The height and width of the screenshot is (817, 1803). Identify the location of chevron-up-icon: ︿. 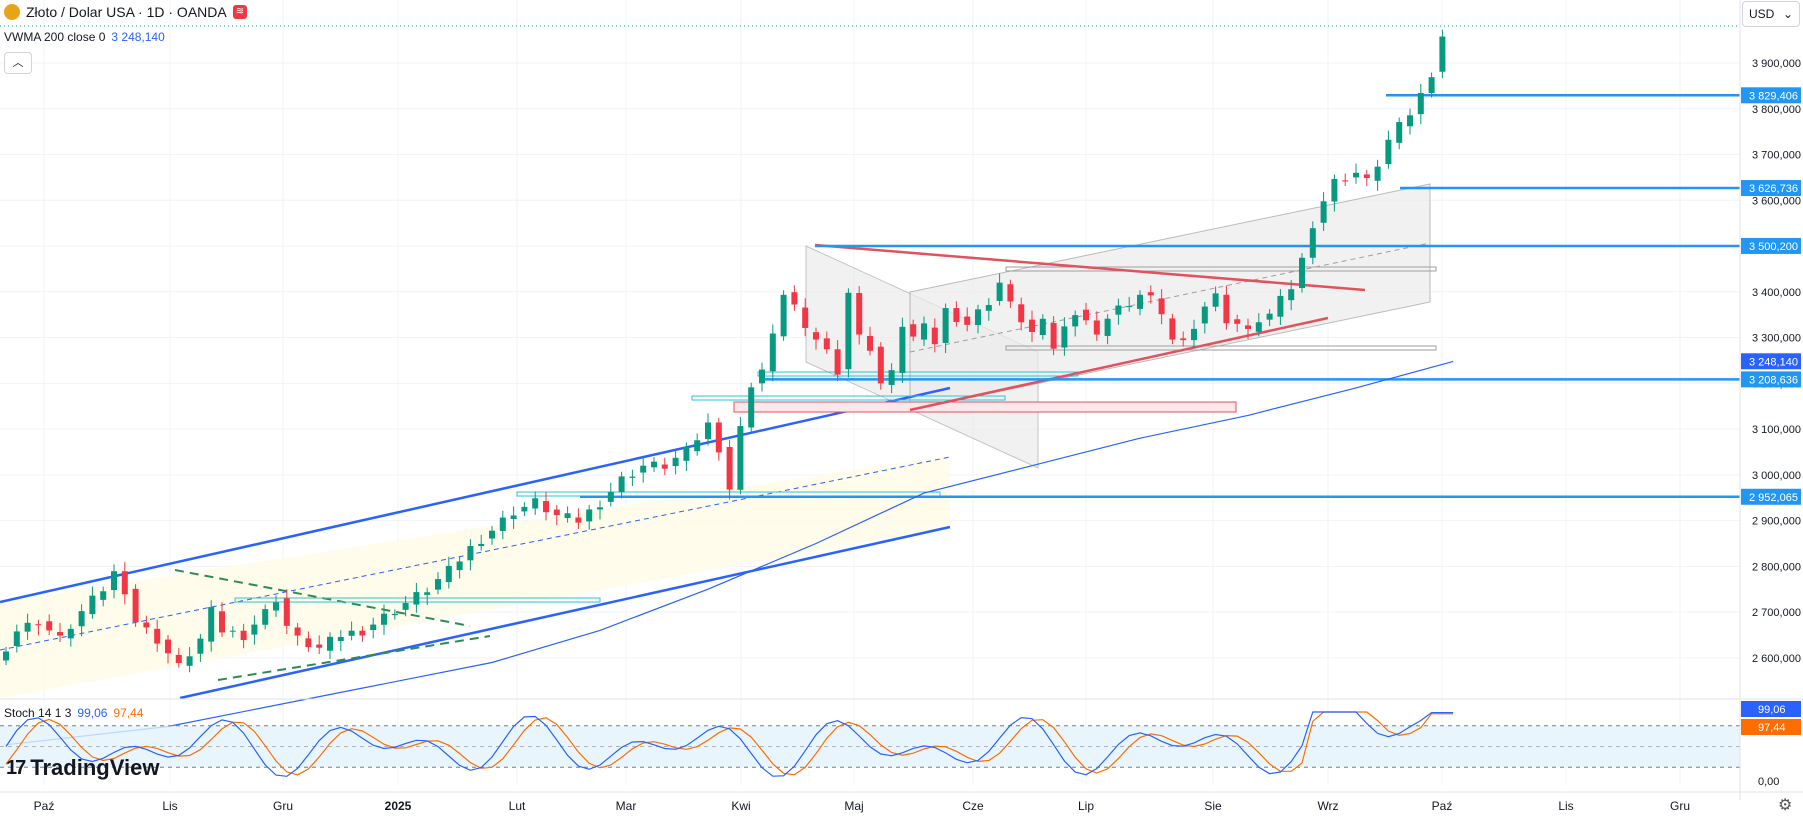
(18, 63).